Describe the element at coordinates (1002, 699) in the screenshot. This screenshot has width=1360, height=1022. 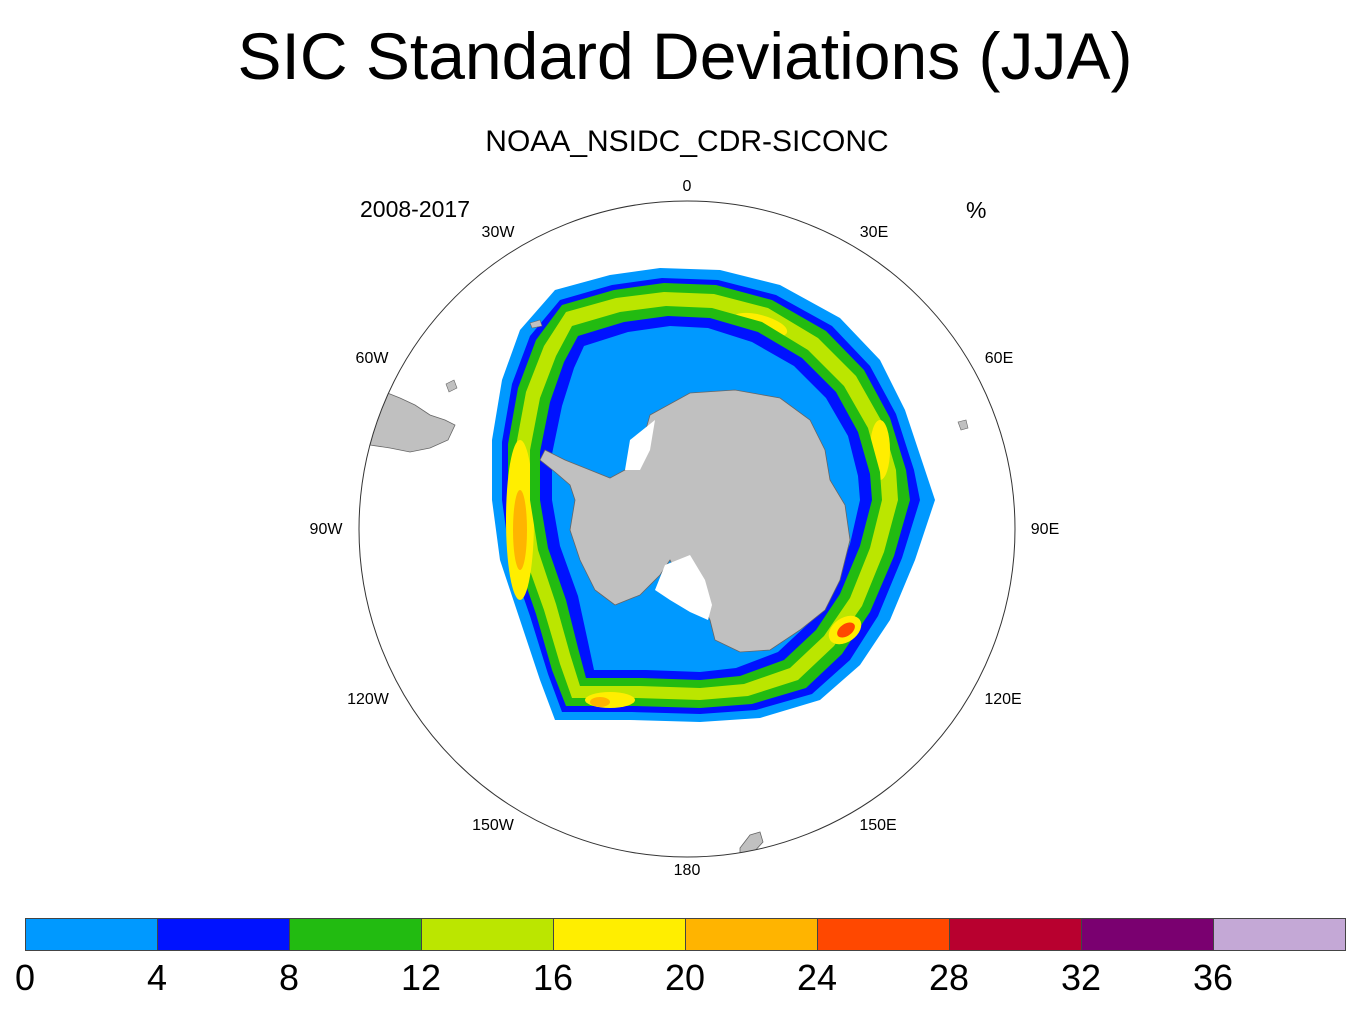
I see `lon-label-120e: 120E` at that location.